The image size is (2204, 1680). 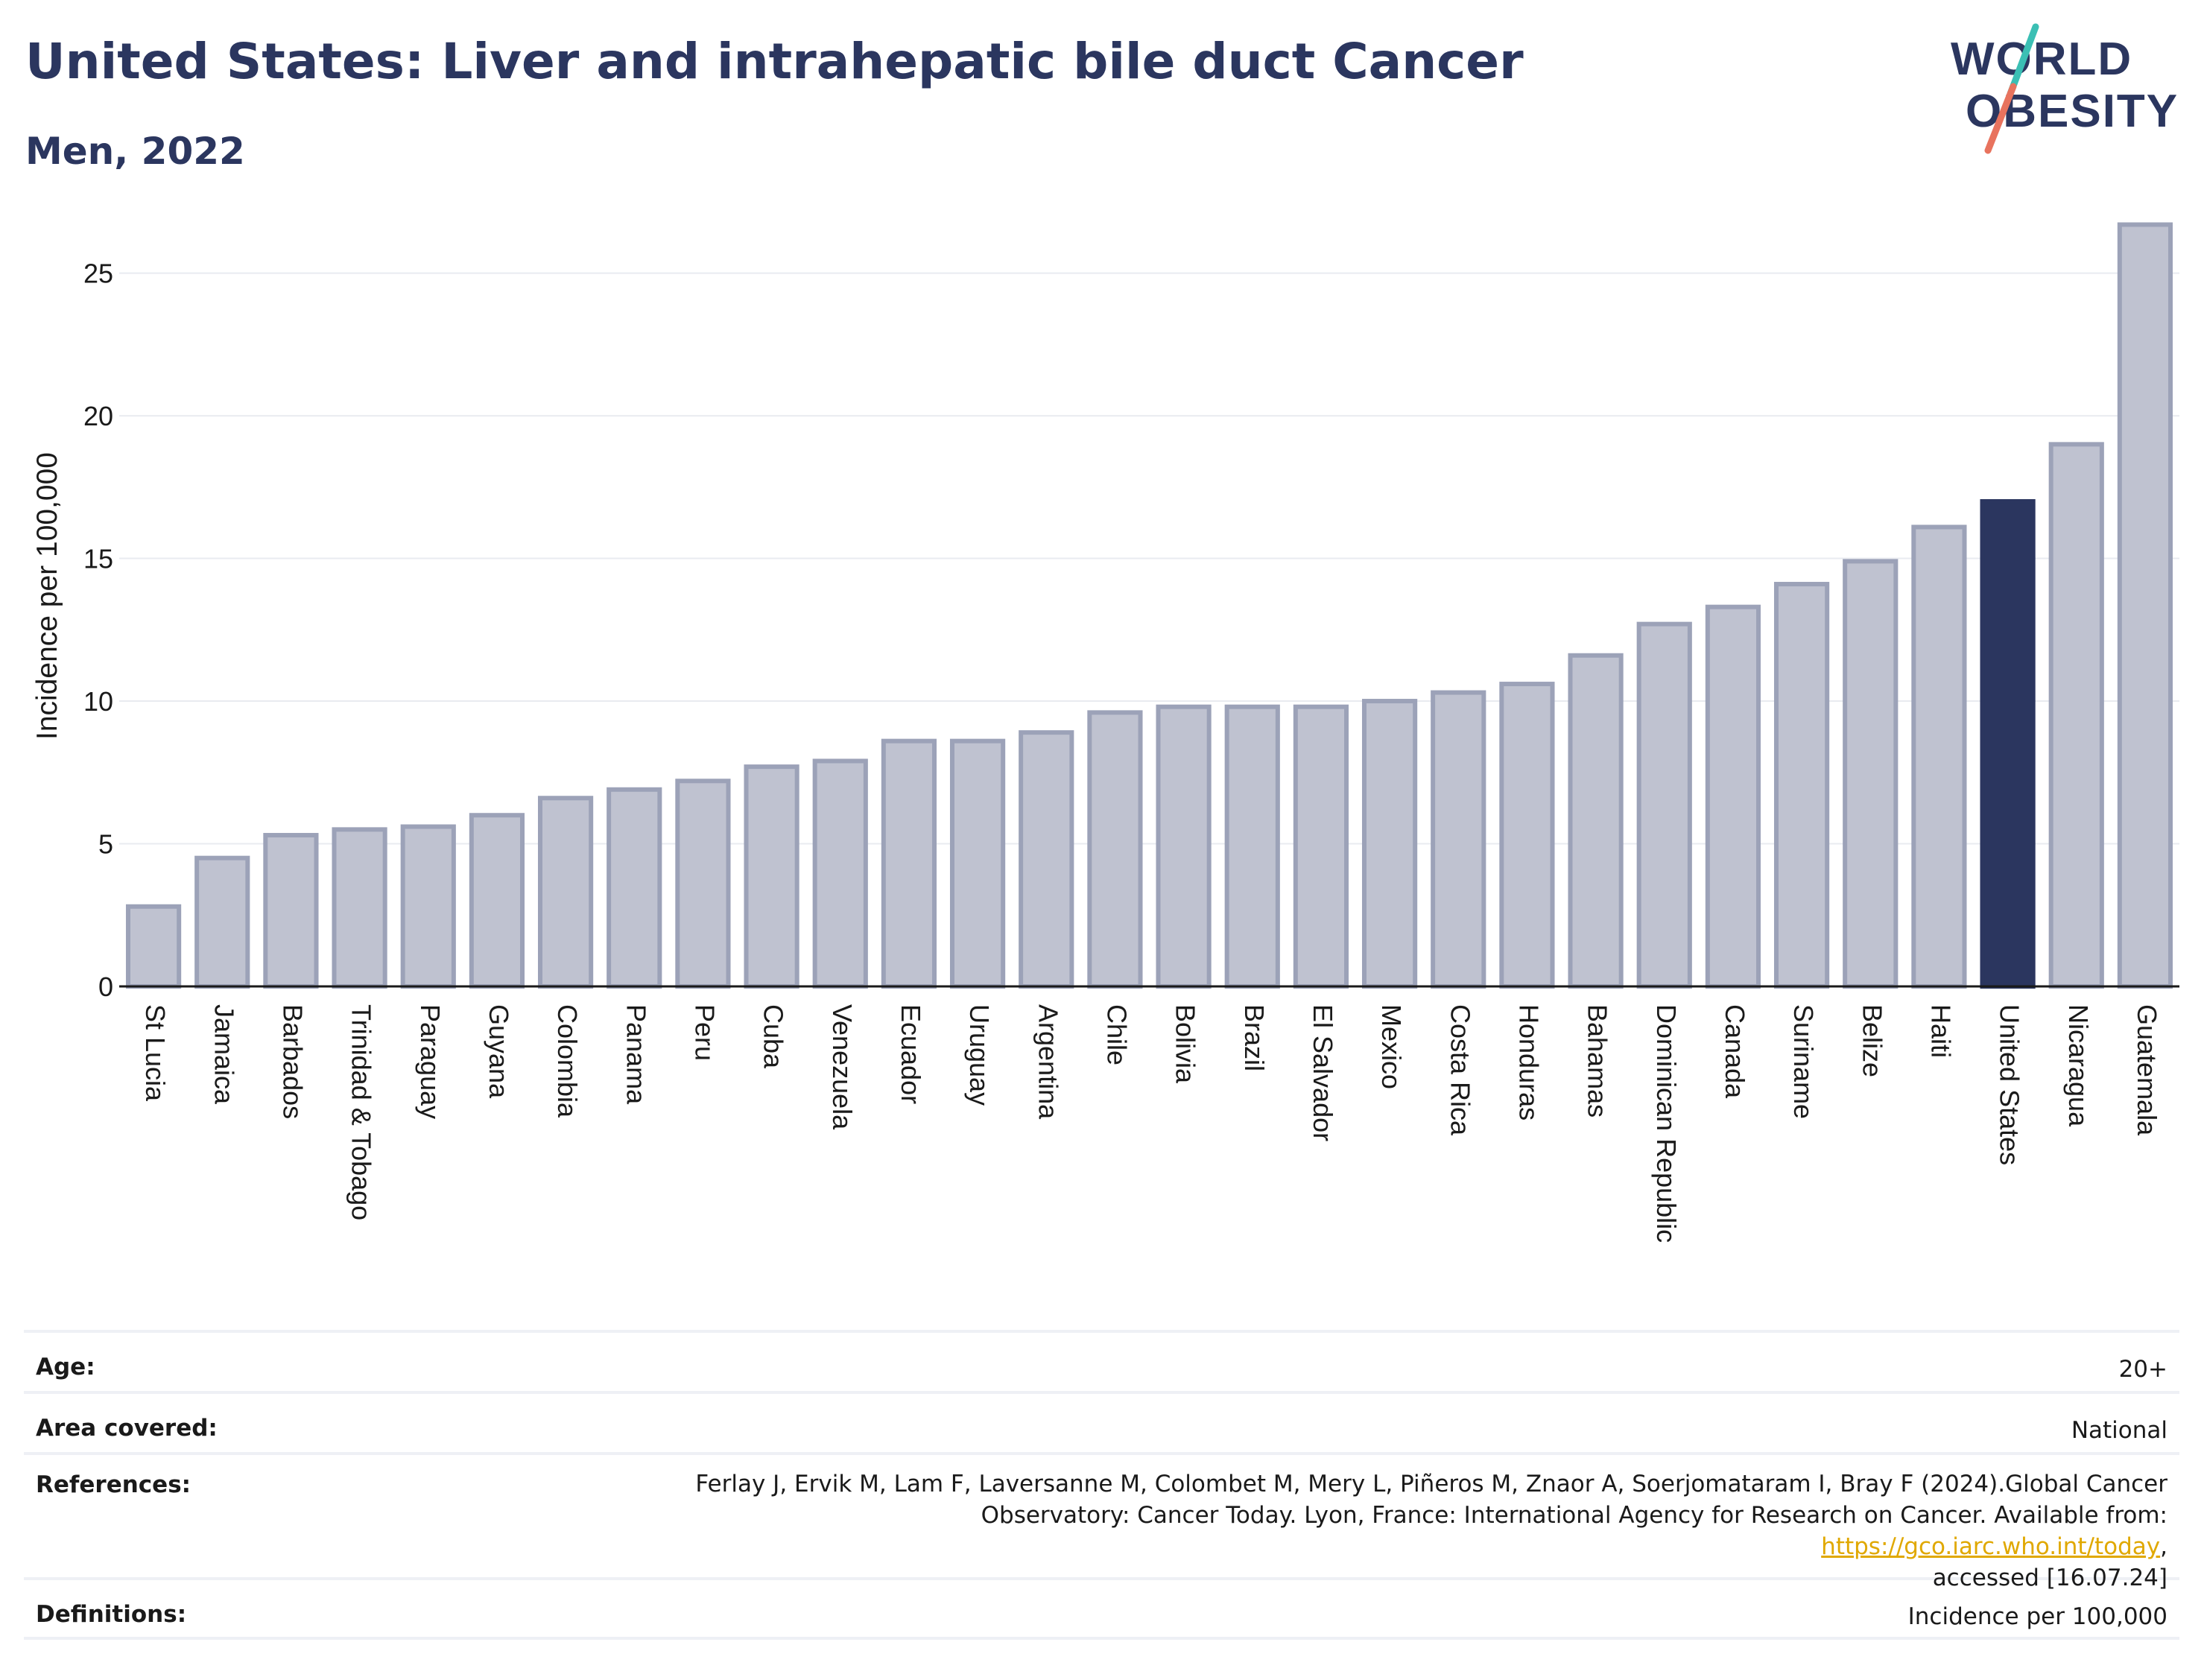 What do you see at coordinates (65, 1367) in the screenshot?
I see `meta-age-label: Age:` at bounding box center [65, 1367].